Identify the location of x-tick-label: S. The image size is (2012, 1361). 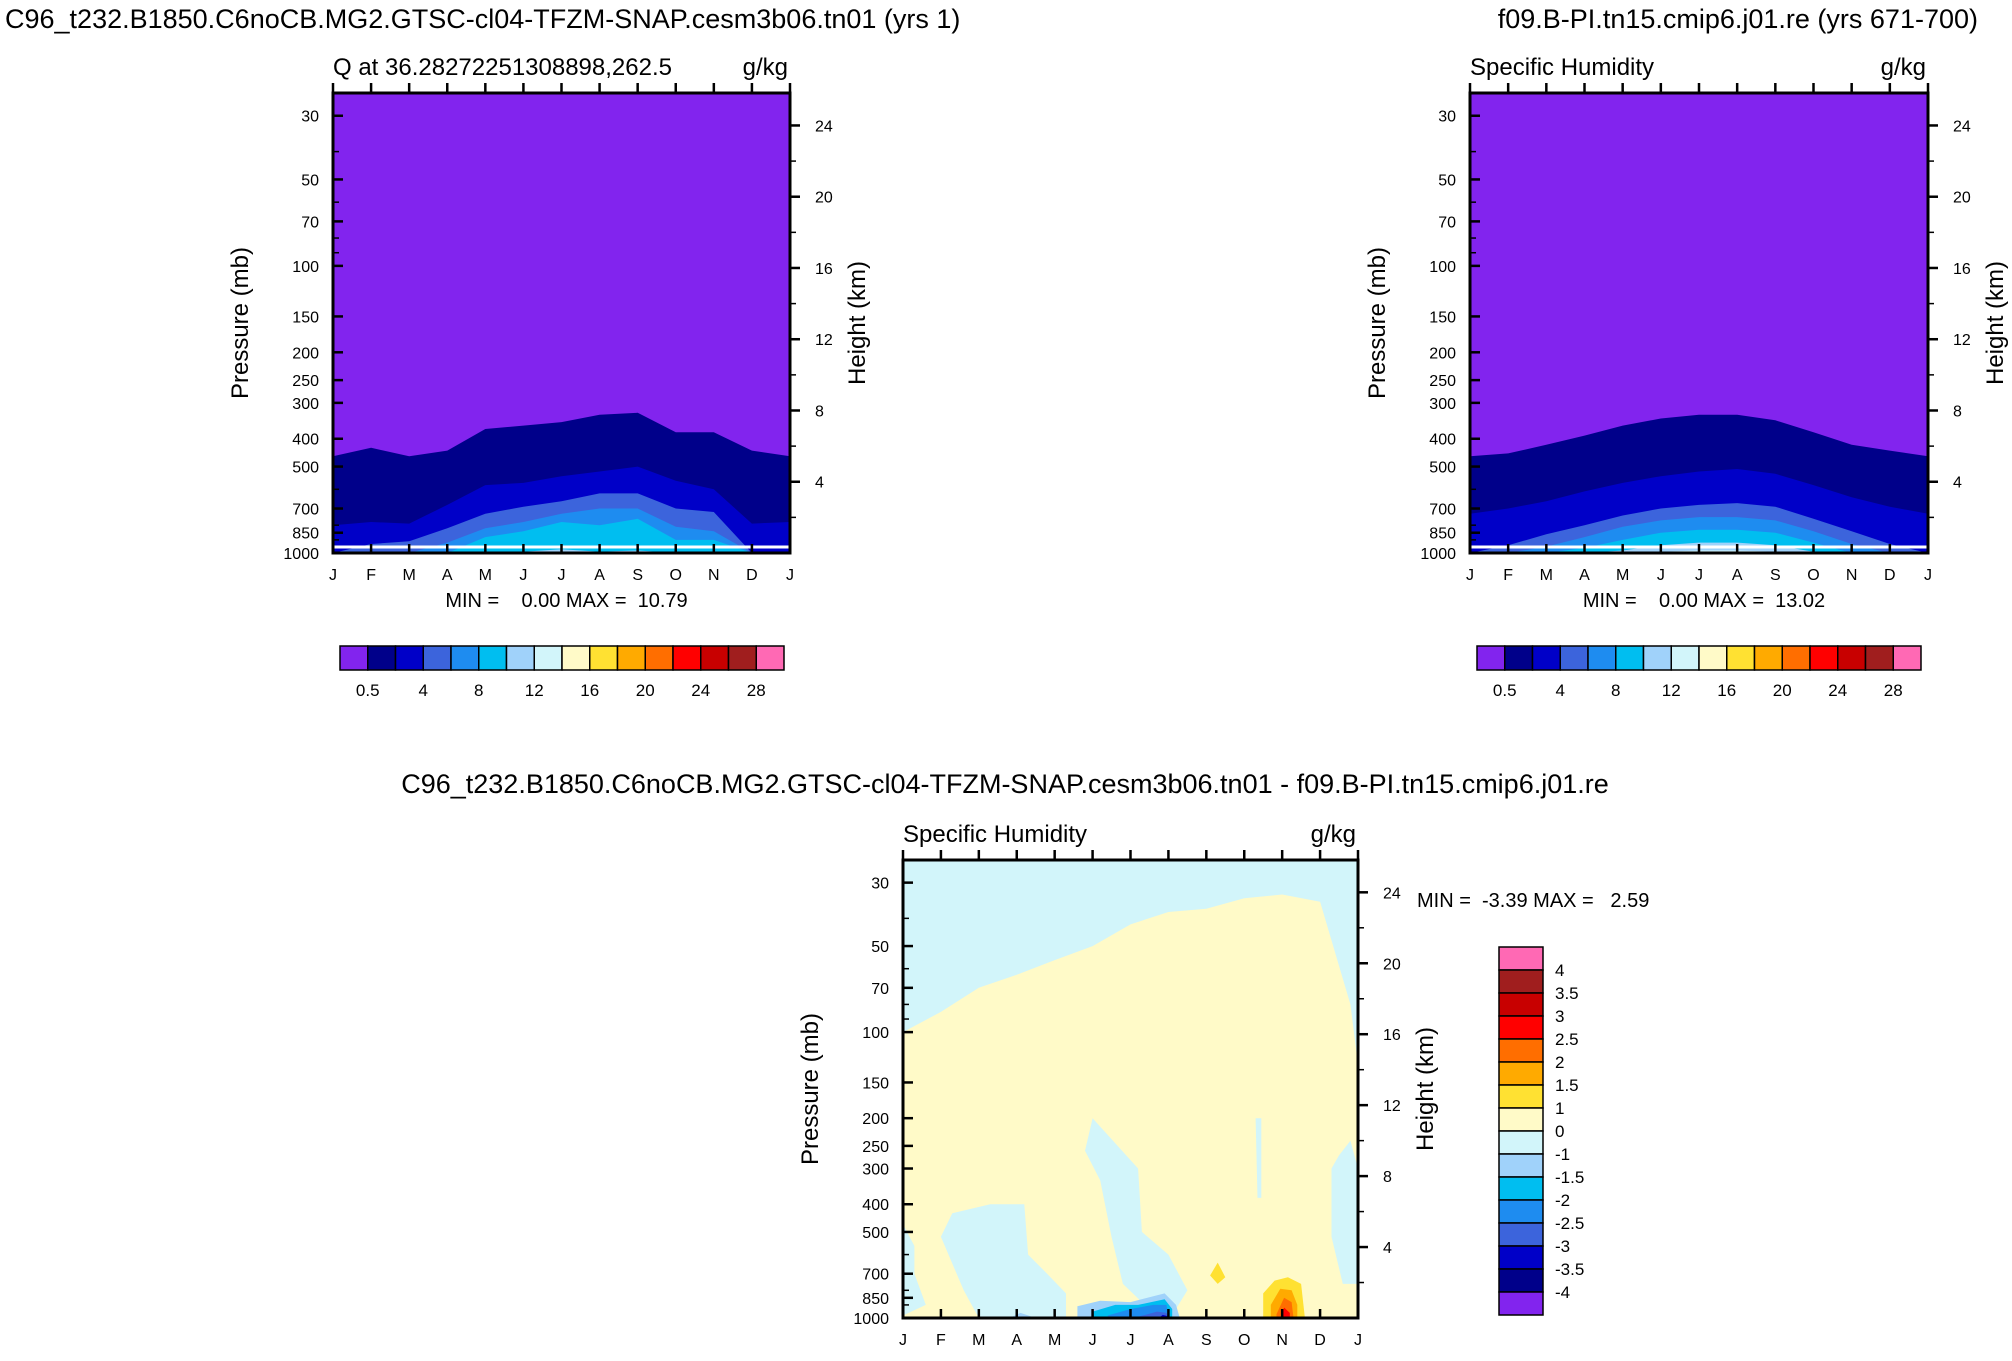
(1206, 1340).